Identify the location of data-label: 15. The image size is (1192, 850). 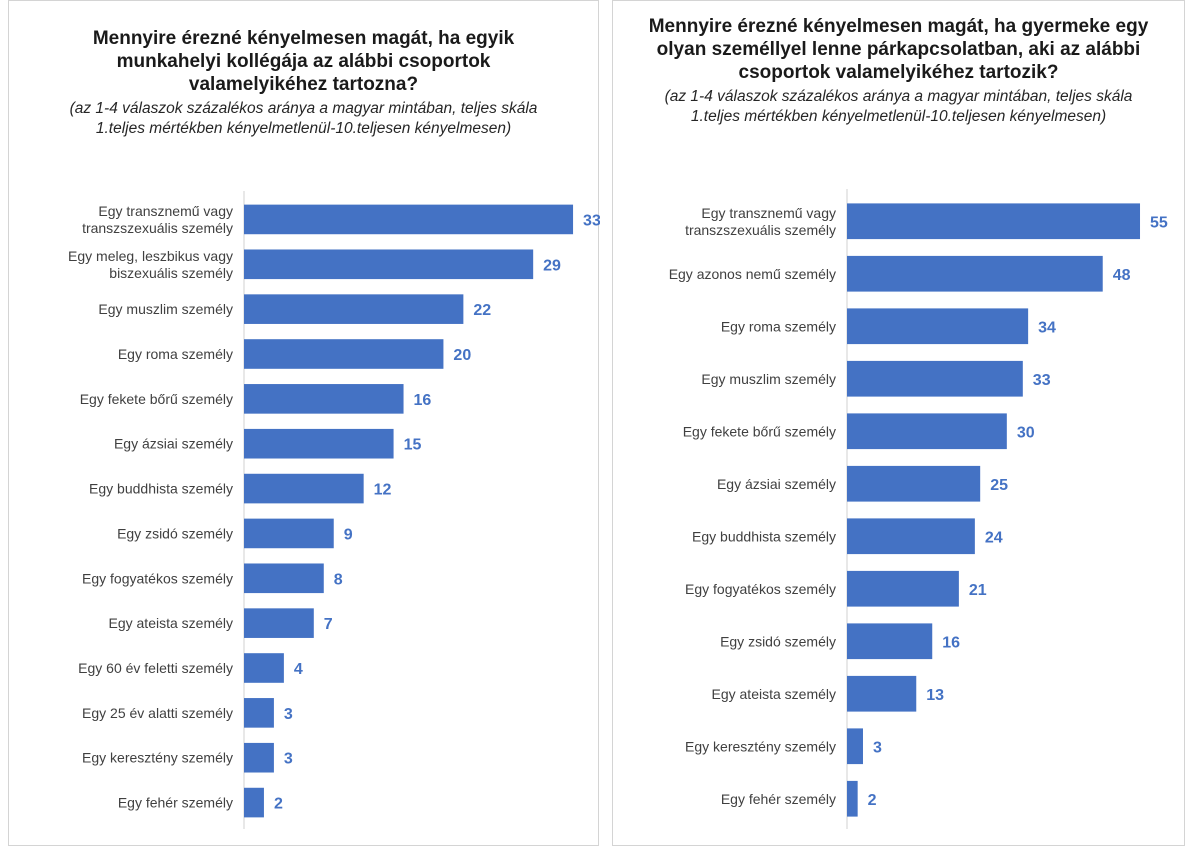
(413, 445).